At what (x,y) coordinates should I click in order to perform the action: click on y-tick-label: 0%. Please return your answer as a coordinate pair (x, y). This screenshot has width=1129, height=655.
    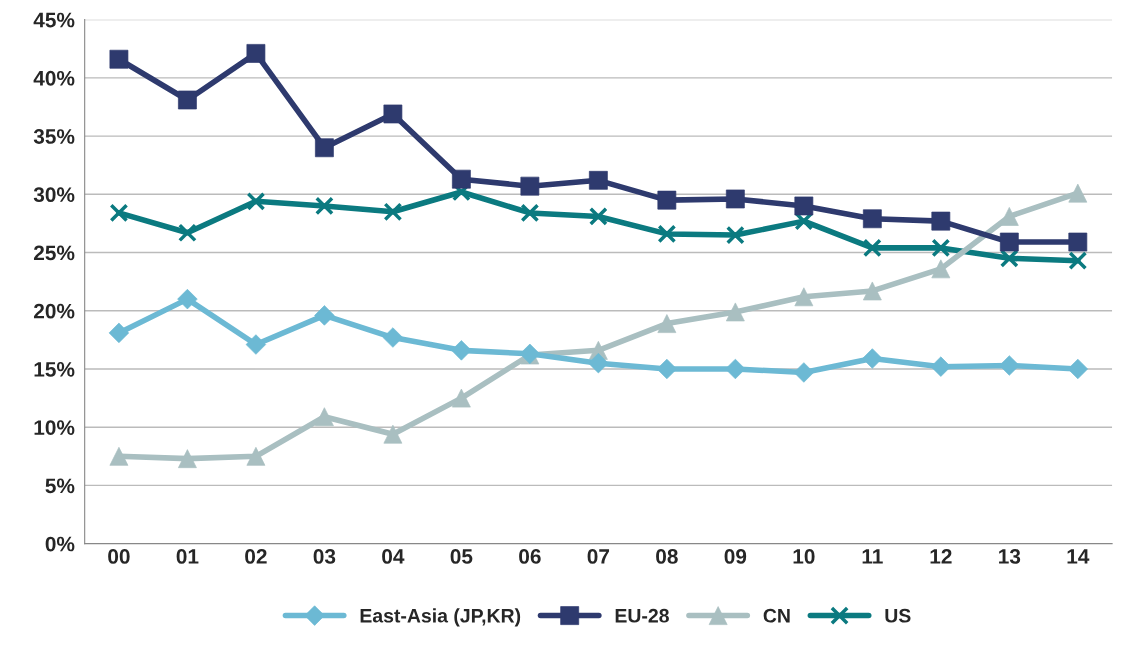
    Looking at the image, I should click on (60, 544).